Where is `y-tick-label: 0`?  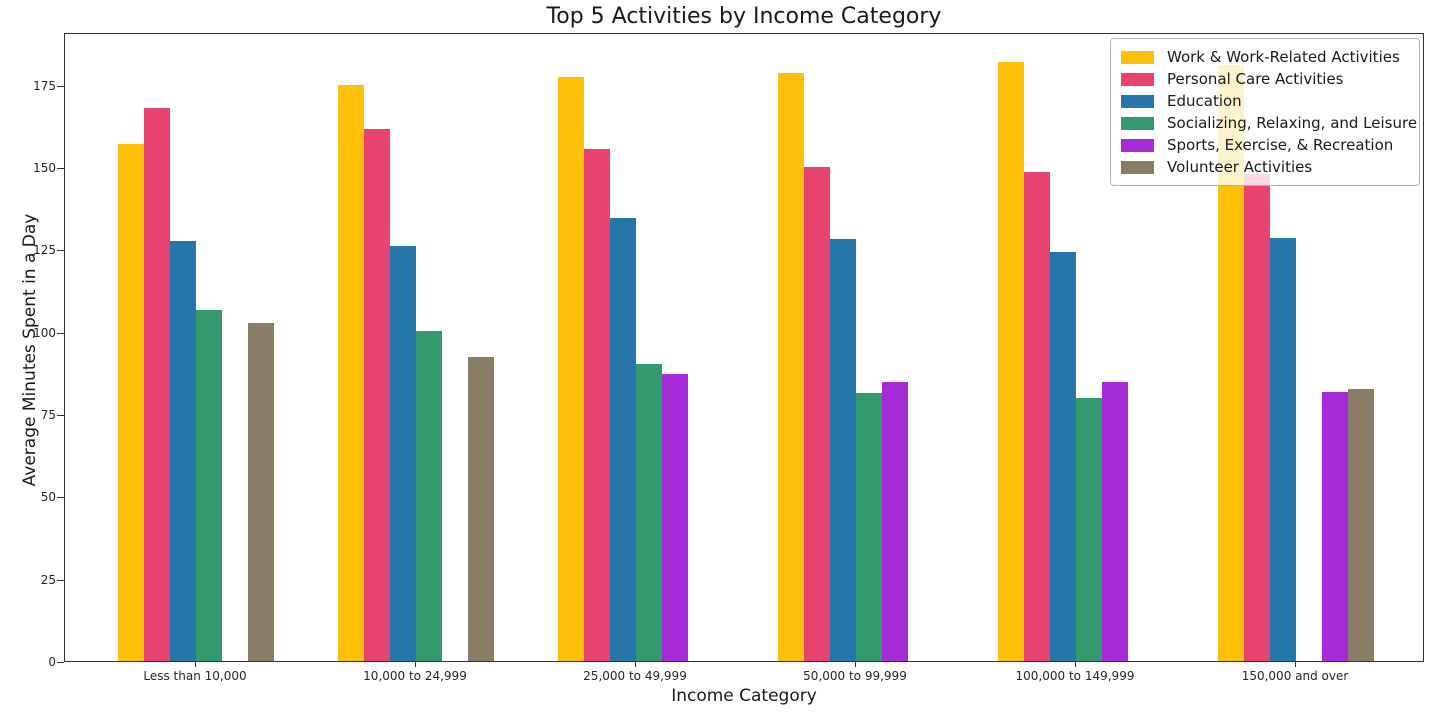
y-tick-label: 0 is located at coordinates (52, 662).